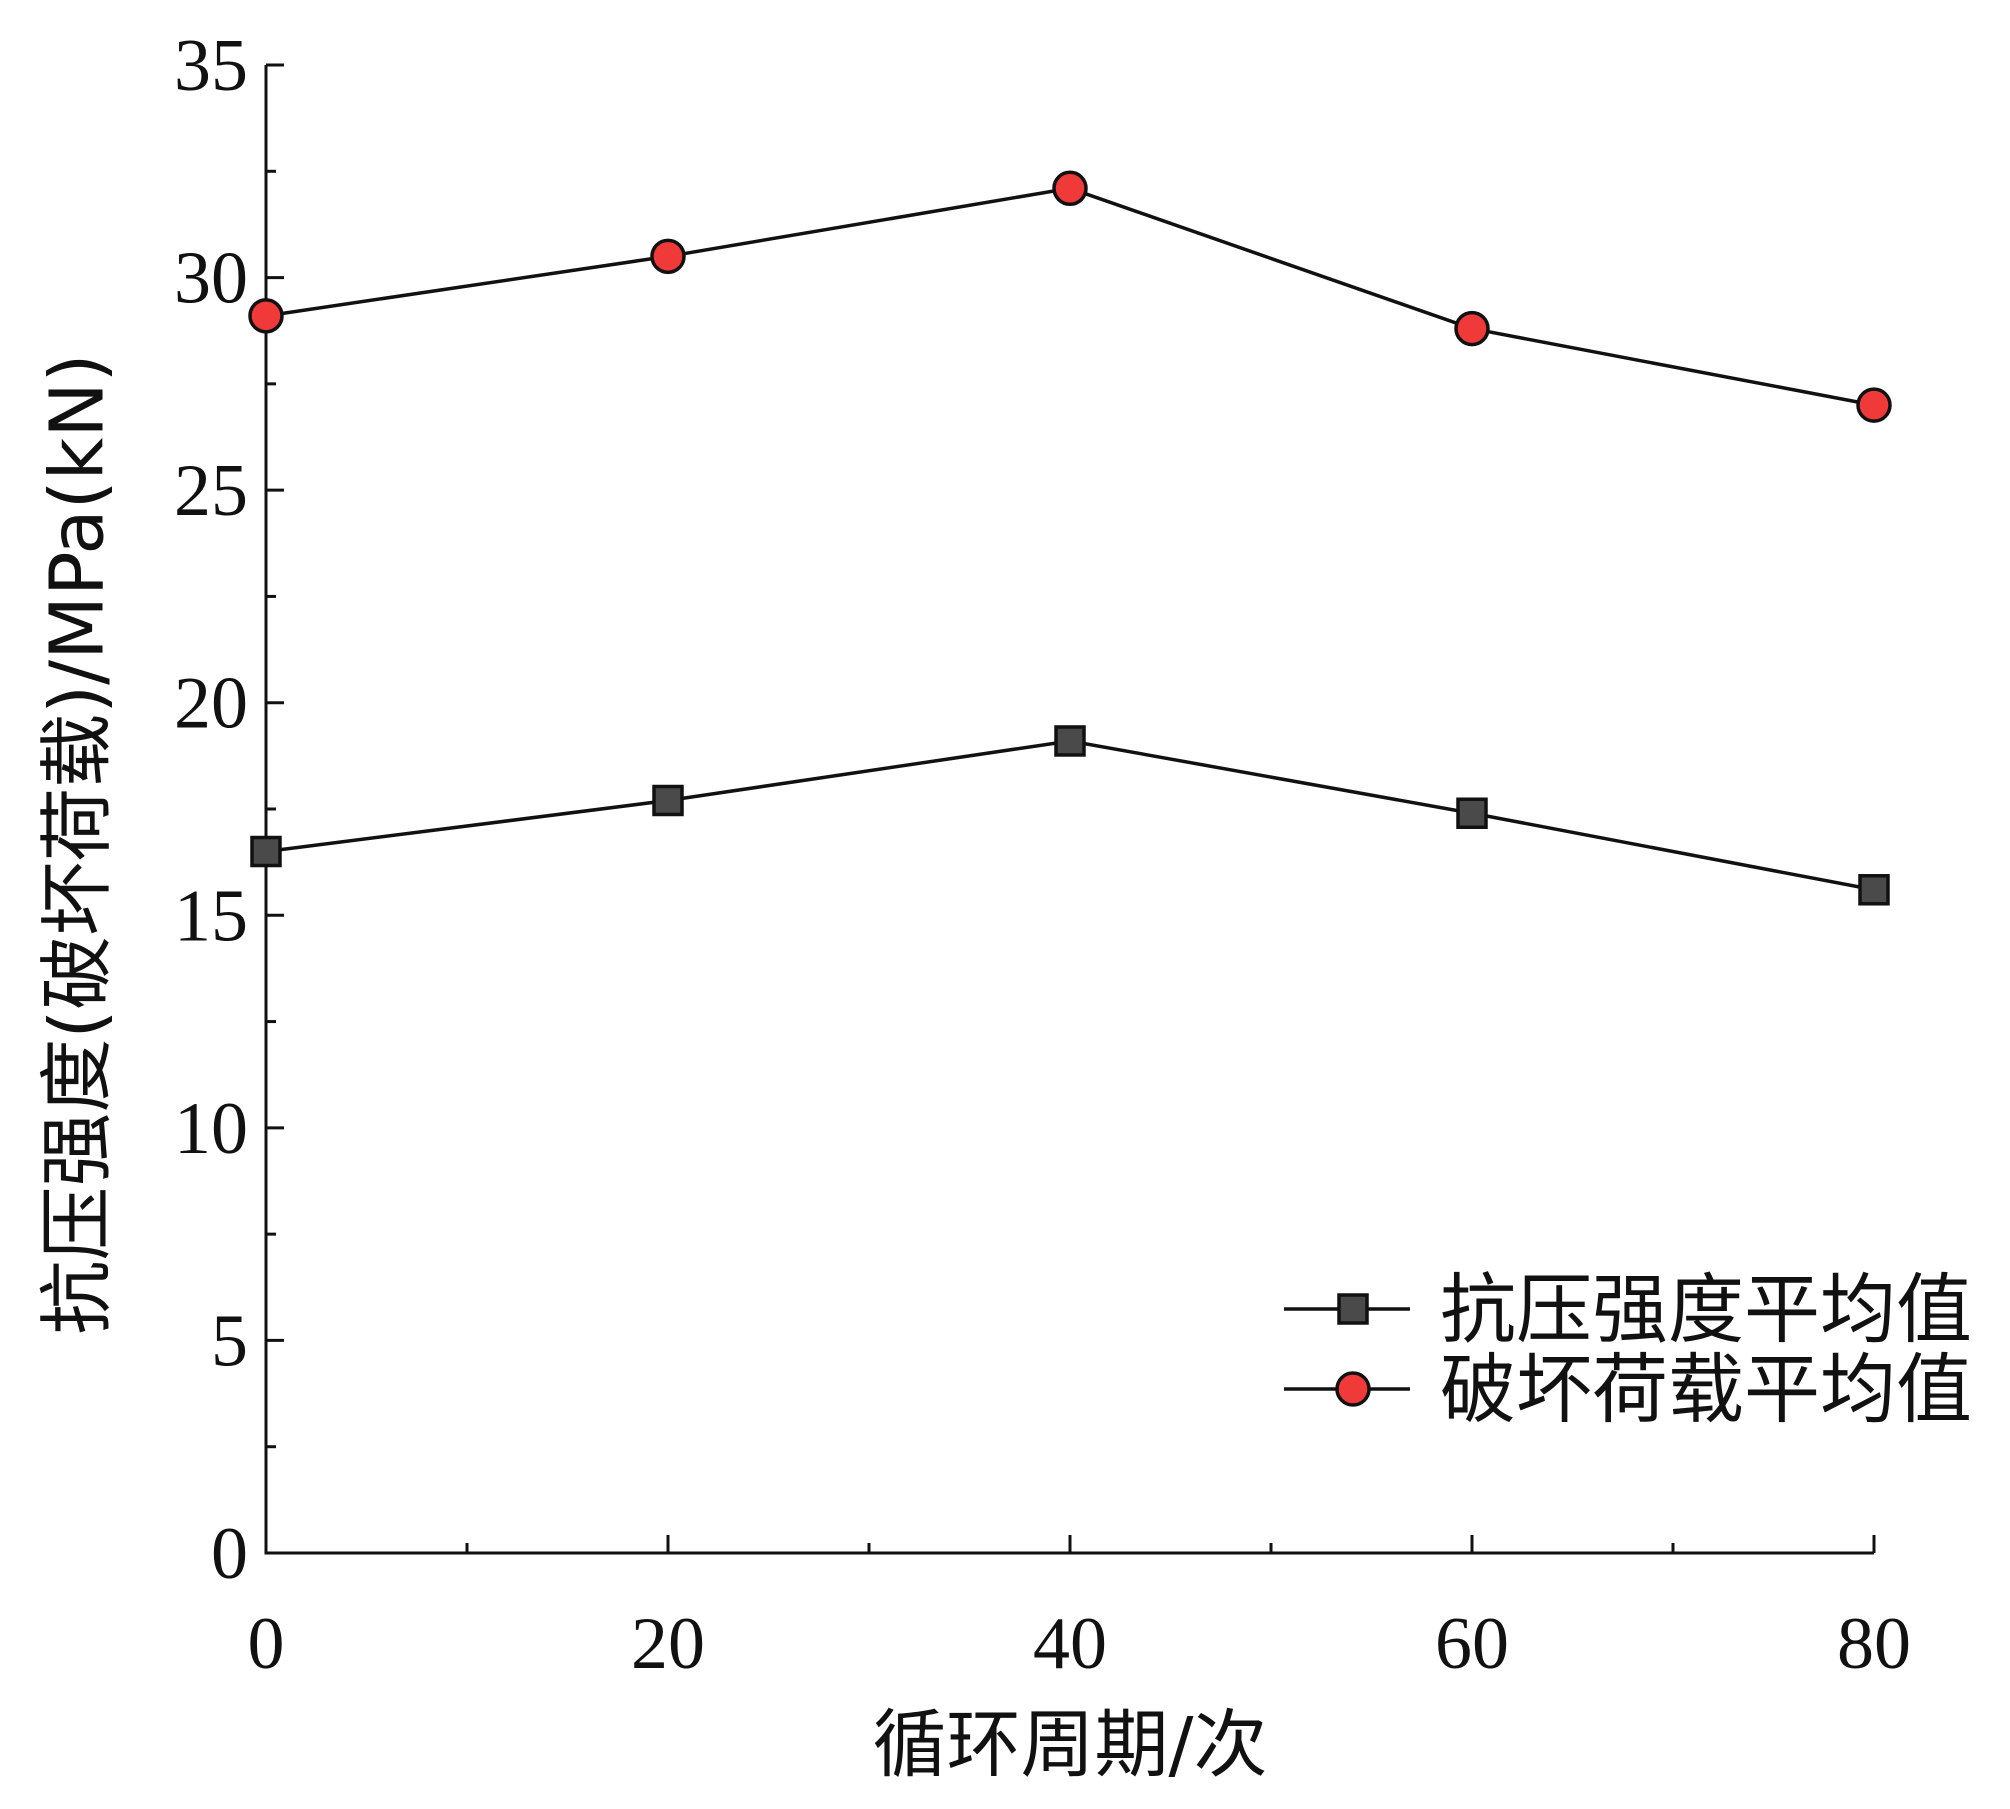 The image size is (2010, 1809). Describe the element at coordinates (229, 1554) in the screenshot. I see `y-tick-label: 0` at that location.